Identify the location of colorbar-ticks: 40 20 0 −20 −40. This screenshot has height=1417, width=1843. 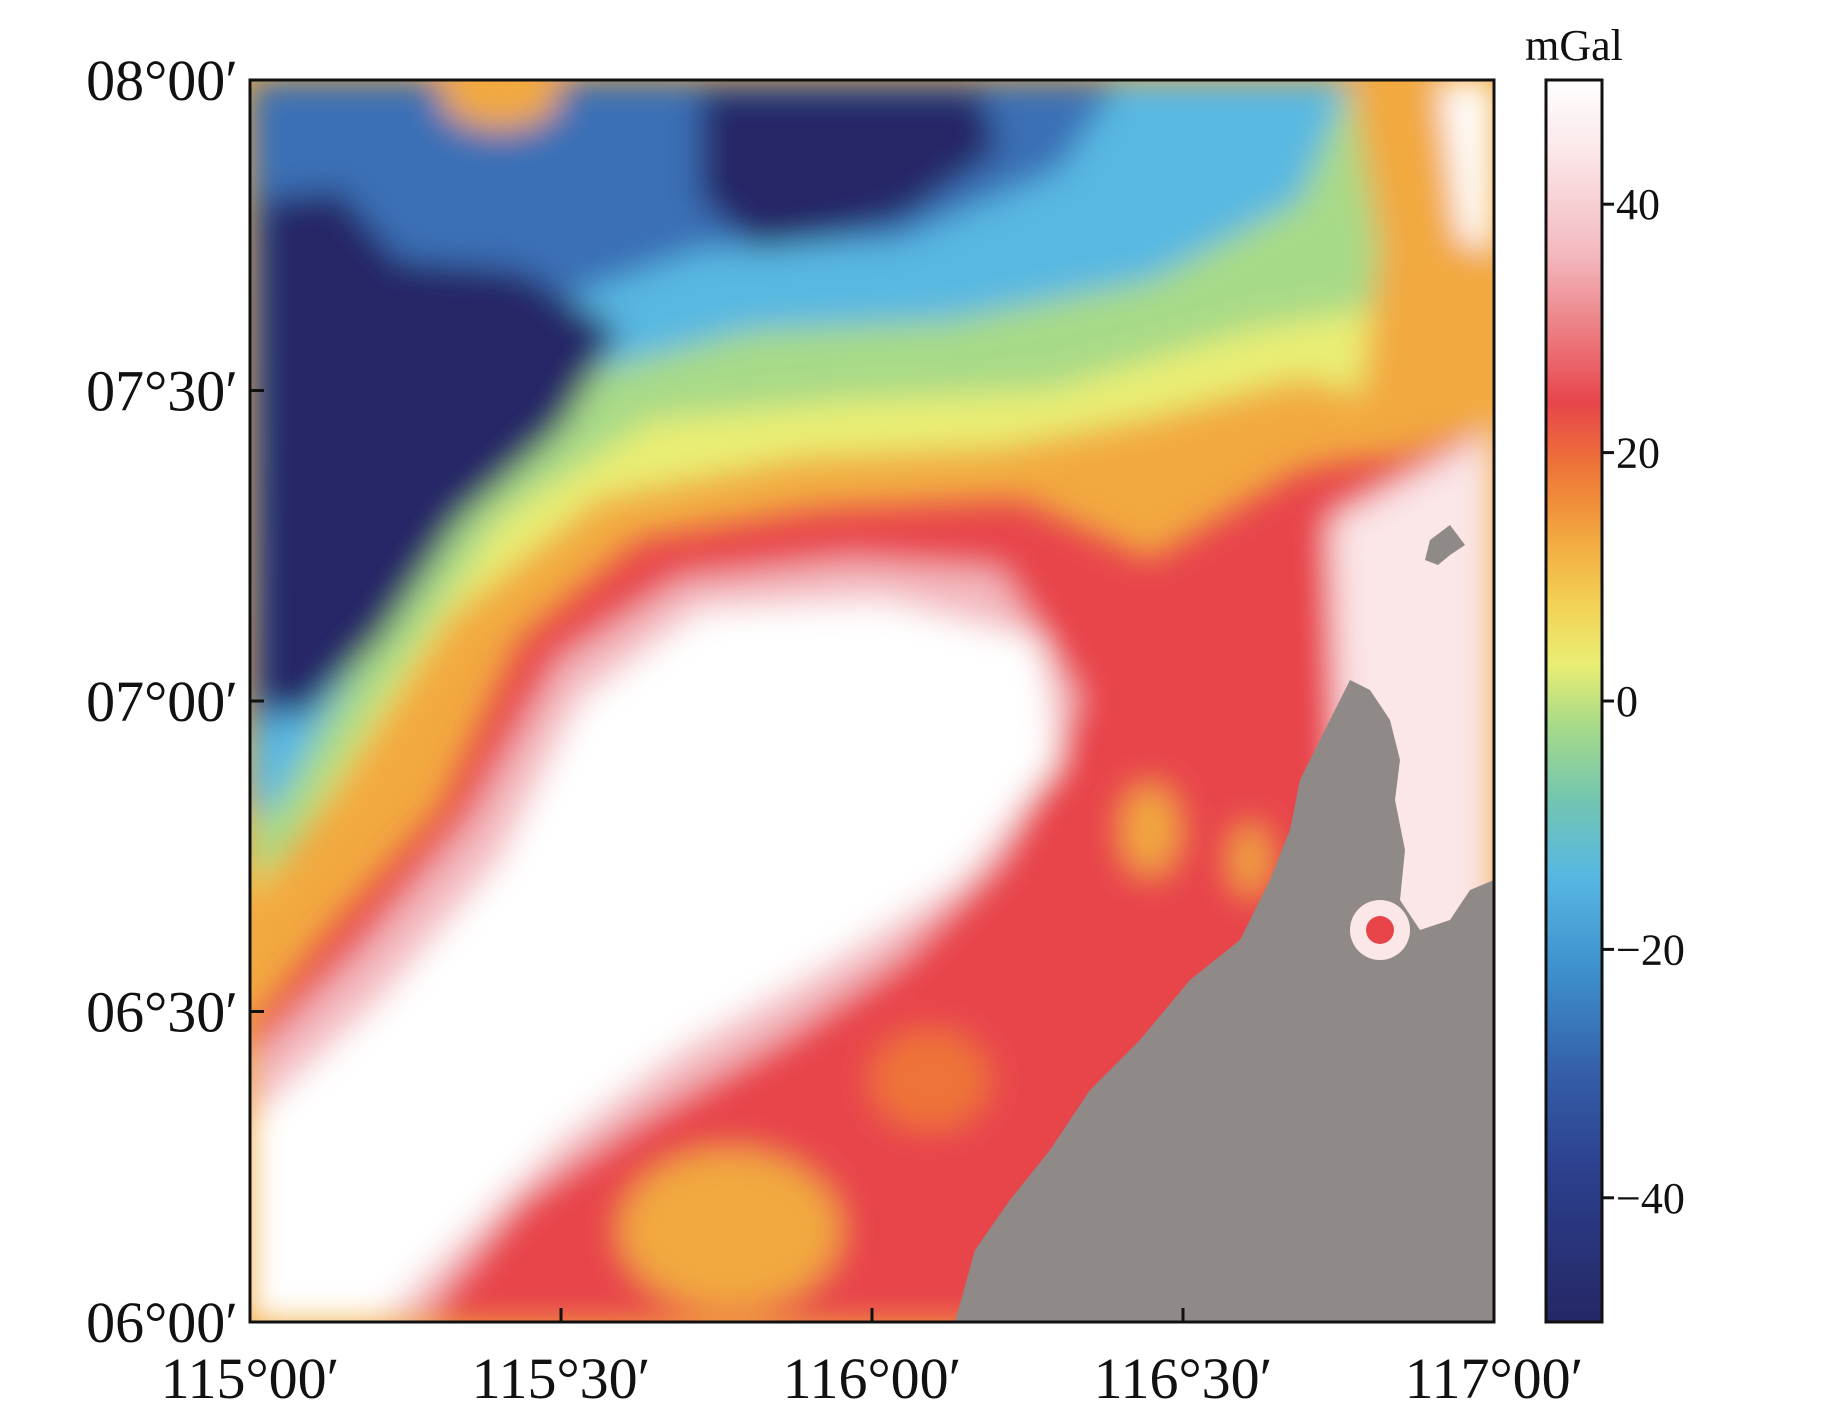
(1643, 701).